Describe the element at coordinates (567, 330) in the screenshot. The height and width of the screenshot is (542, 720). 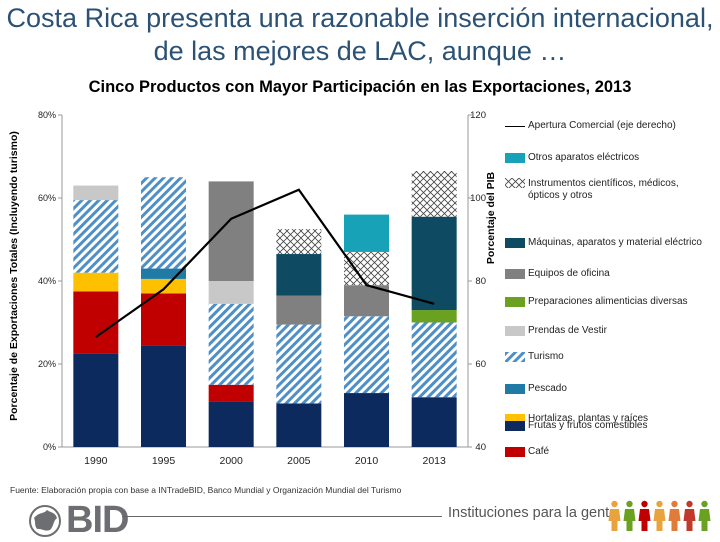
I see `legend-label: Prendas de Vestir` at that location.